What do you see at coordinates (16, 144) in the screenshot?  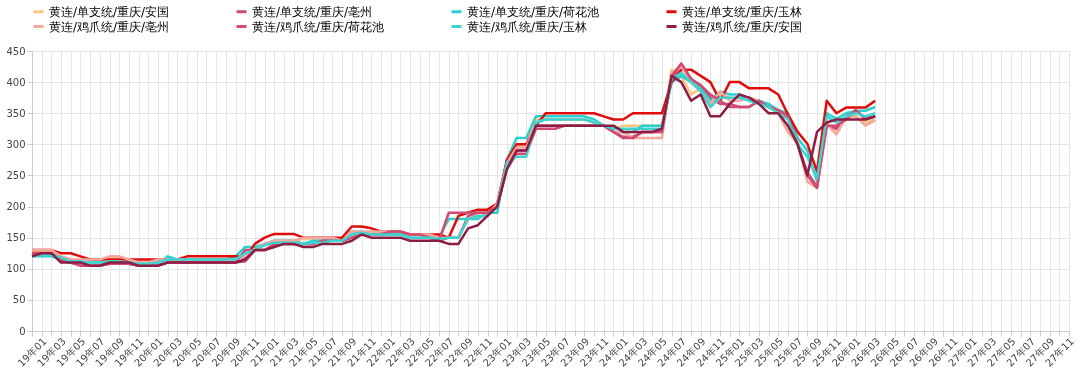 I see `y-tick-label: 300` at bounding box center [16, 144].